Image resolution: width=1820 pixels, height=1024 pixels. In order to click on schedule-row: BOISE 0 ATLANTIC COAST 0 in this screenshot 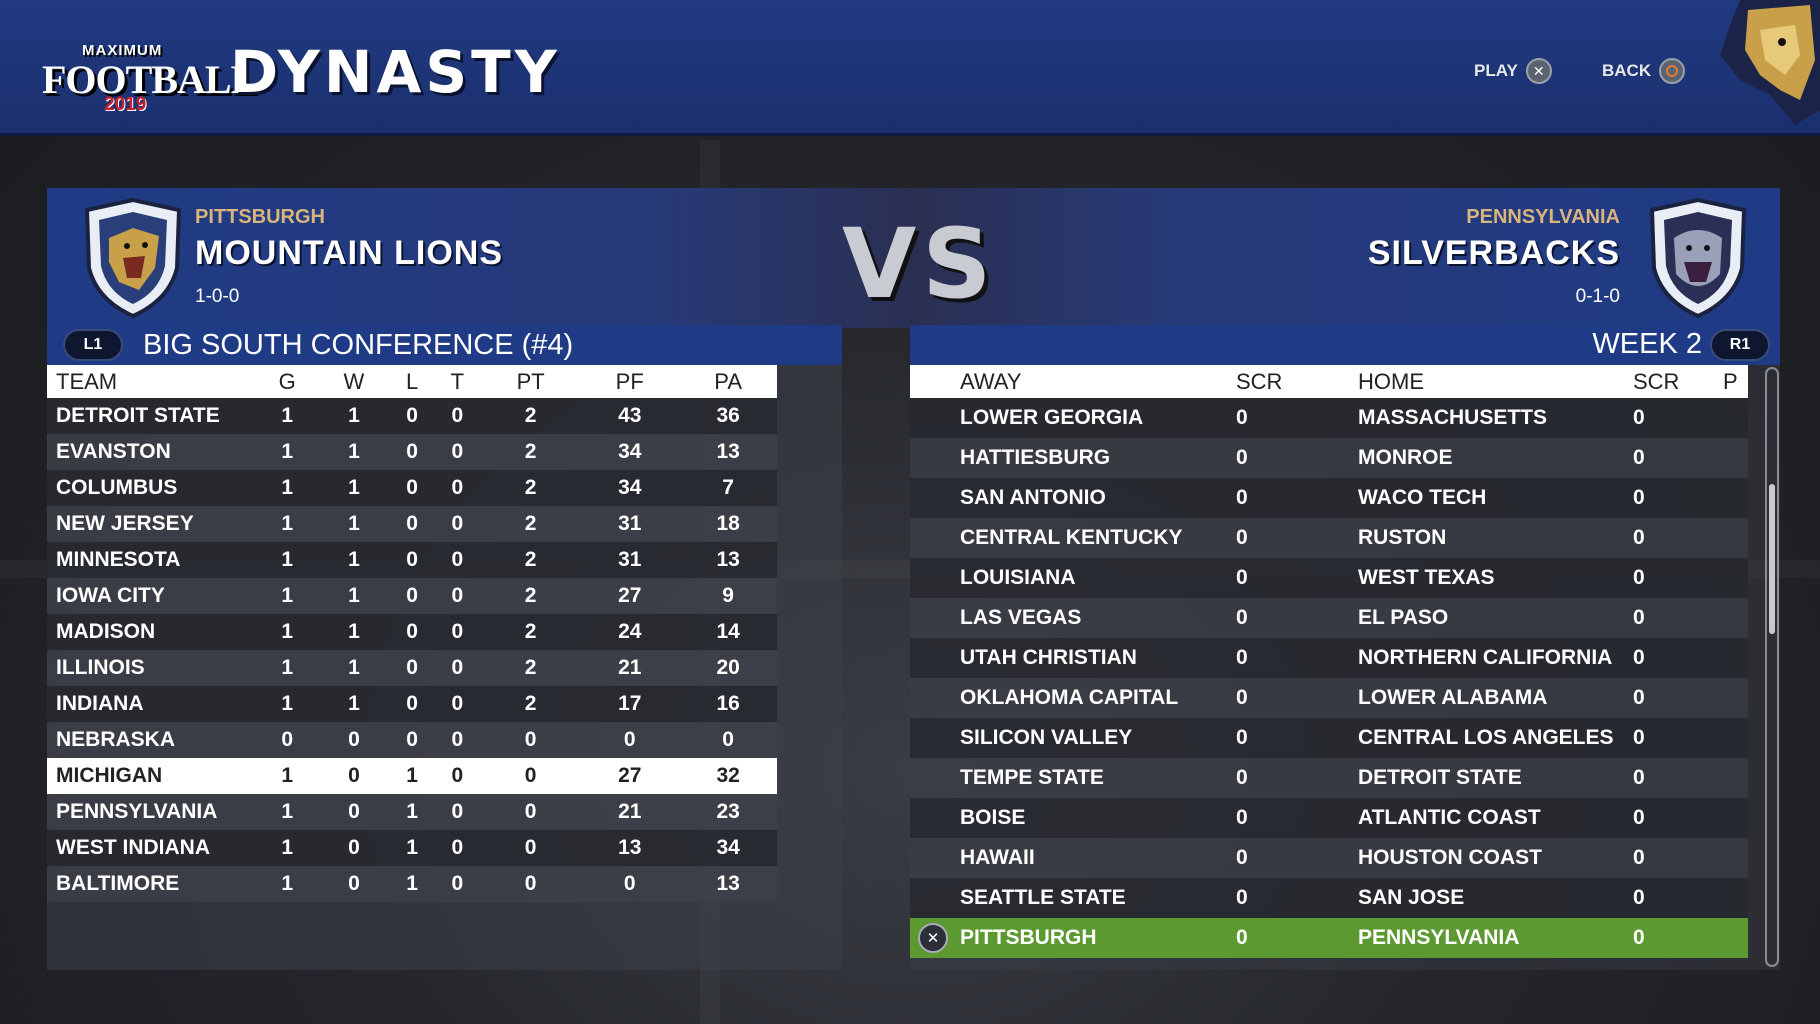, I will do `click(1329, 818)`.